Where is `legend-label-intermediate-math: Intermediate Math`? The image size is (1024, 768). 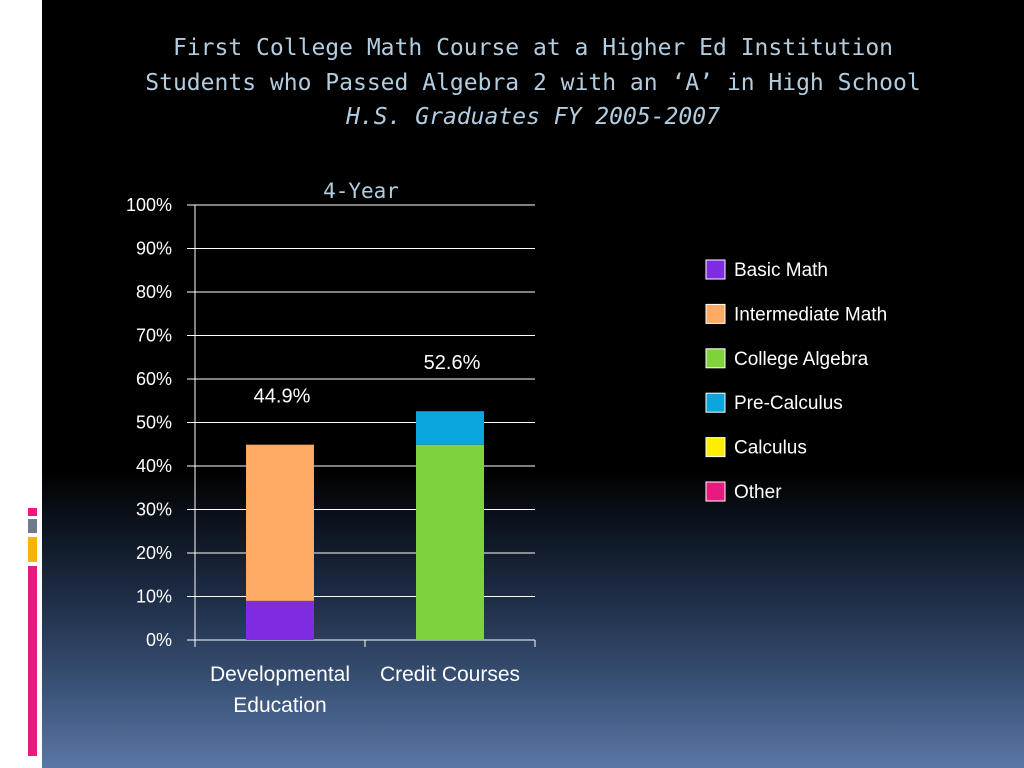 legend-label-intermediate-math: Intermediate Math is located at coordinates (810, 314).